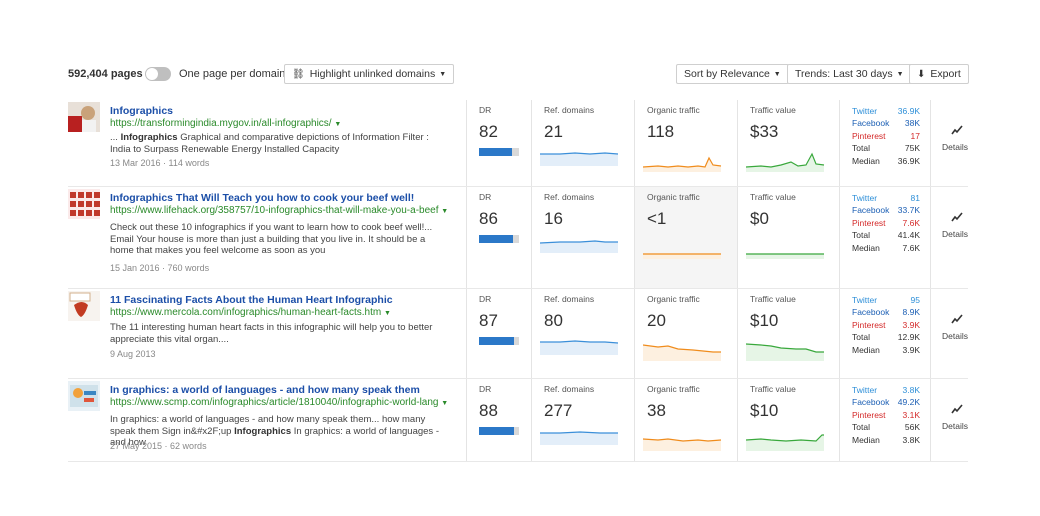 The height and width of the screenshot is (516, 1040). Describe the element at coordinates (911, 390) in the screenshot. I see `twitter-count: 3.8K` at that location.